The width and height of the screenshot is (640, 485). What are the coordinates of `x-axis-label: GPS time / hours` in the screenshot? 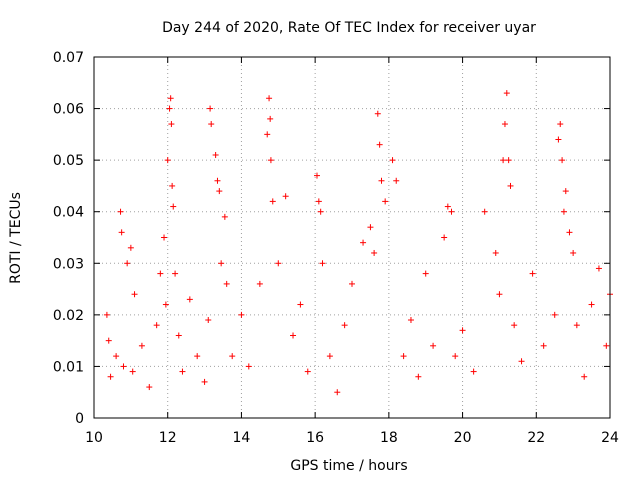 It's located at (348, 466).